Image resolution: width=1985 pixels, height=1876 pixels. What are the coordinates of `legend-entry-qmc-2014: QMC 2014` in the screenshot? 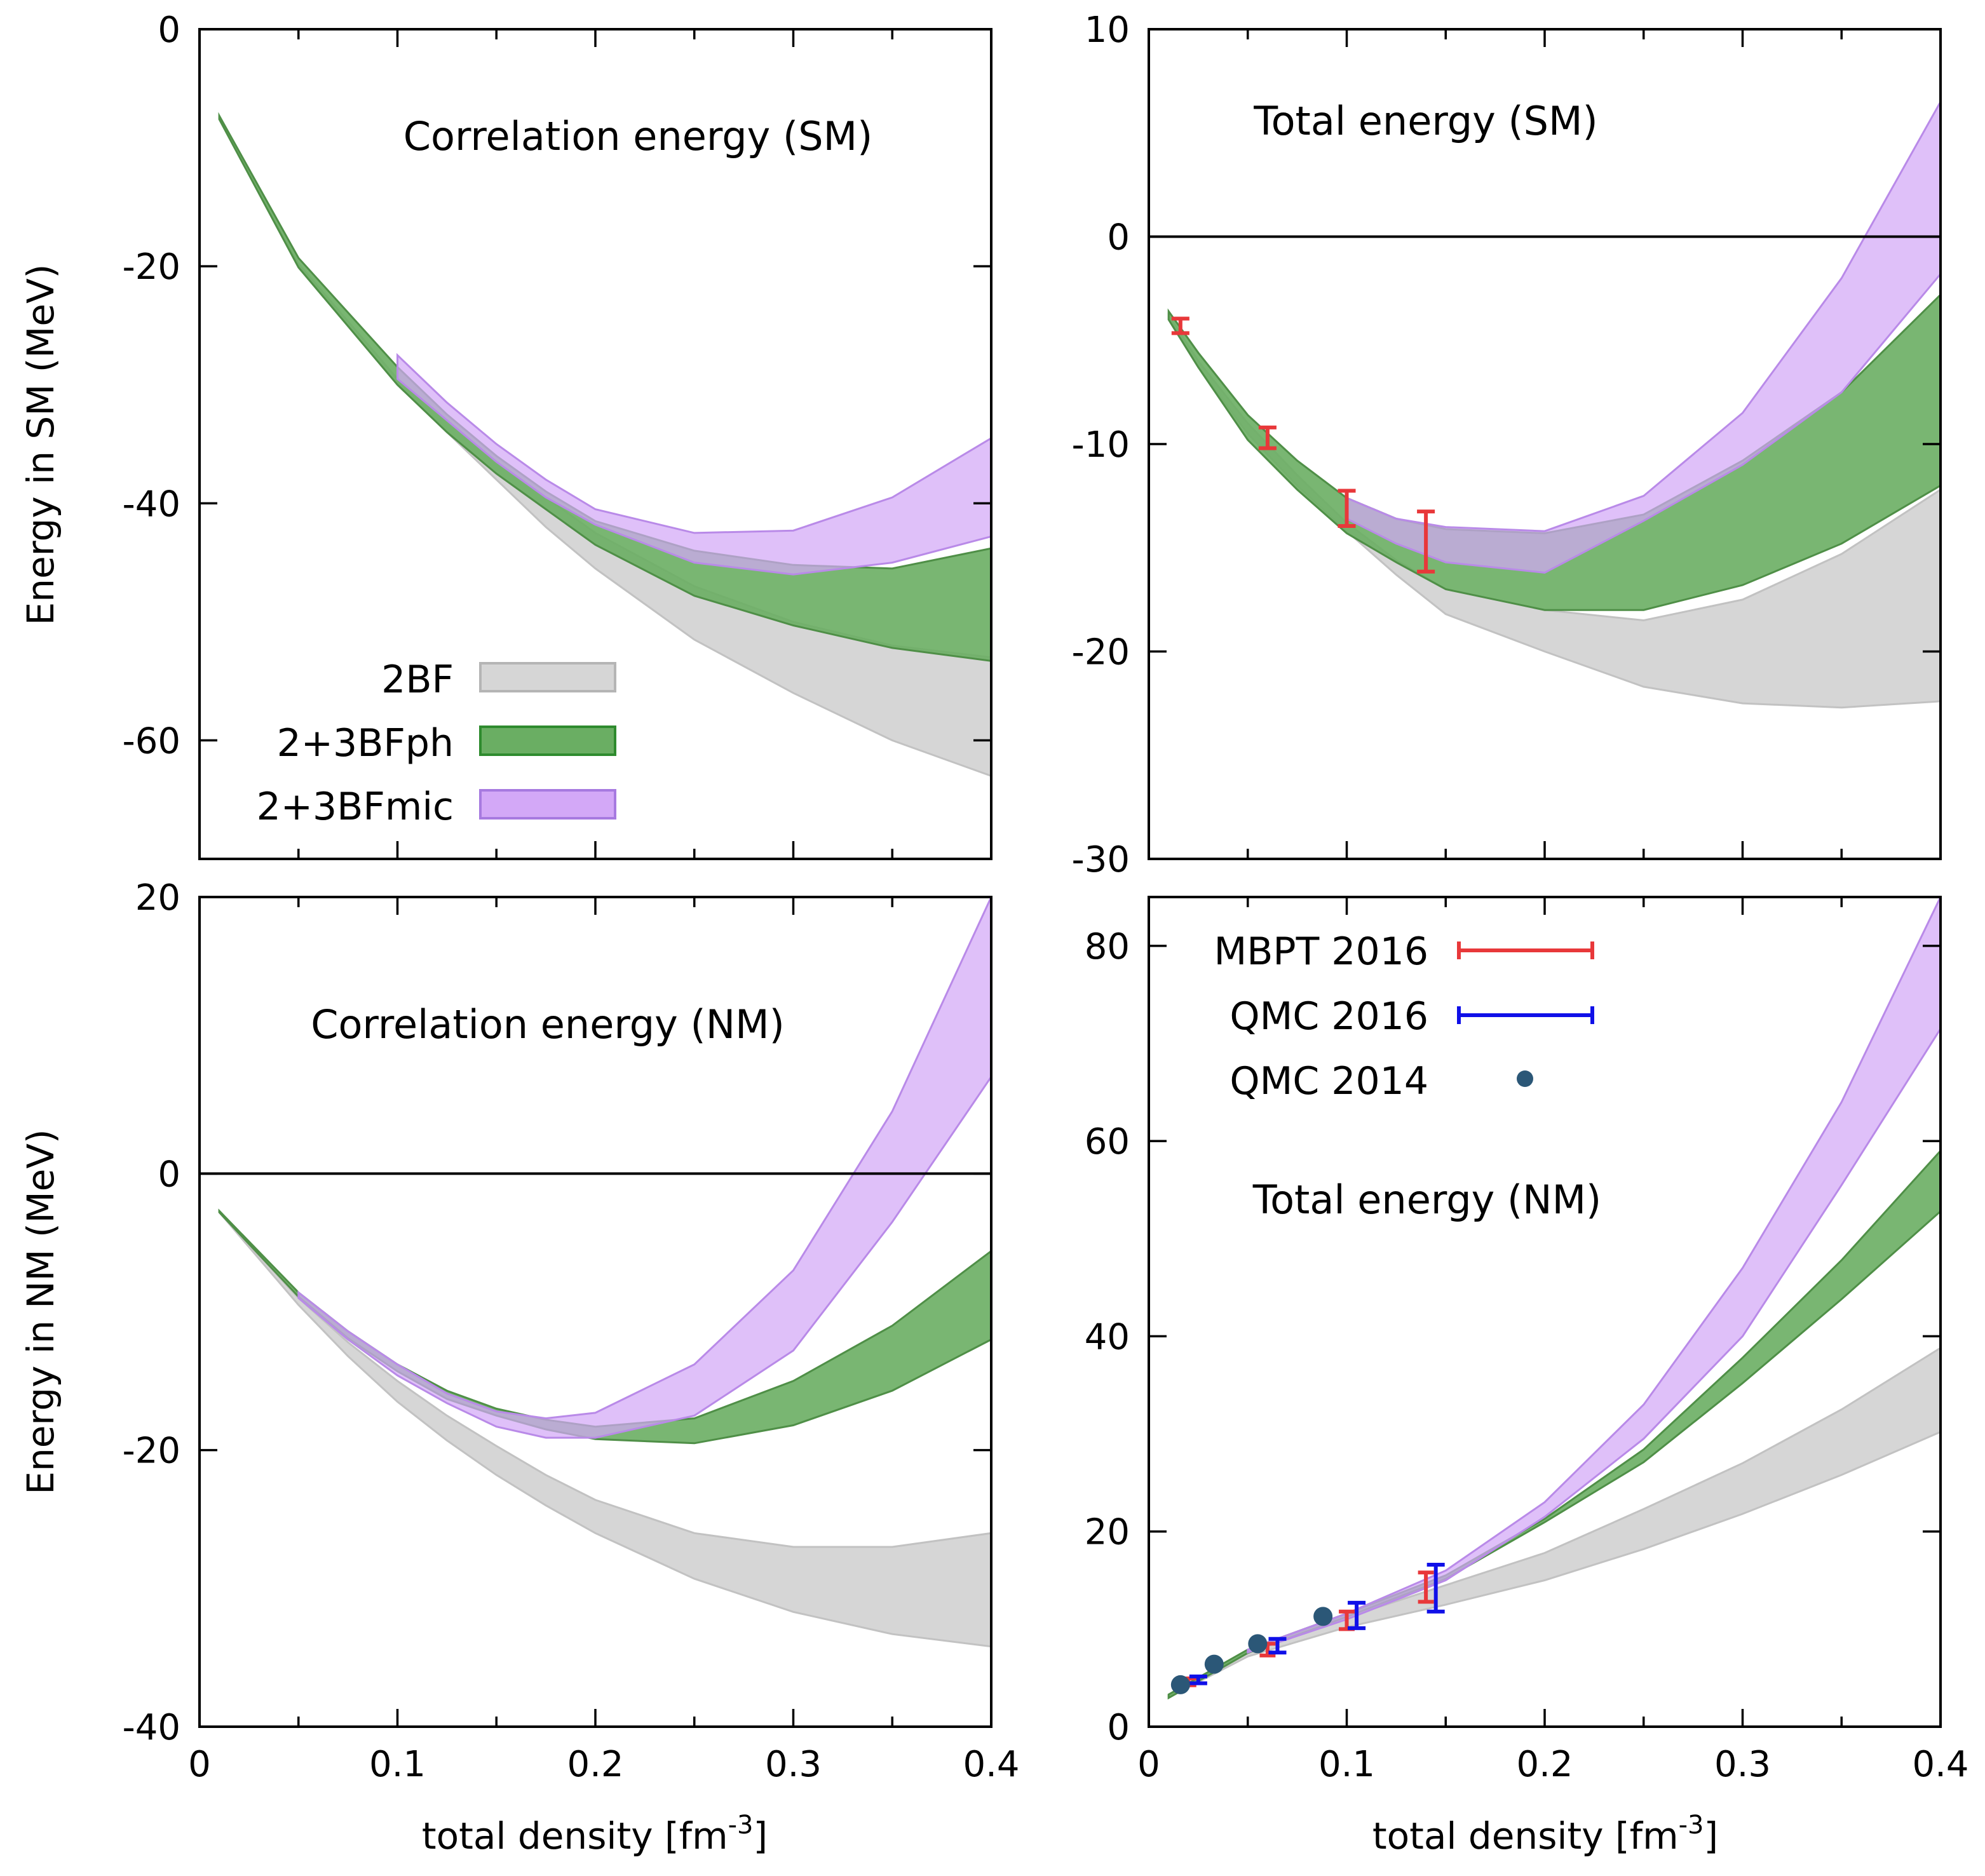 It's located at (1381, 1081).